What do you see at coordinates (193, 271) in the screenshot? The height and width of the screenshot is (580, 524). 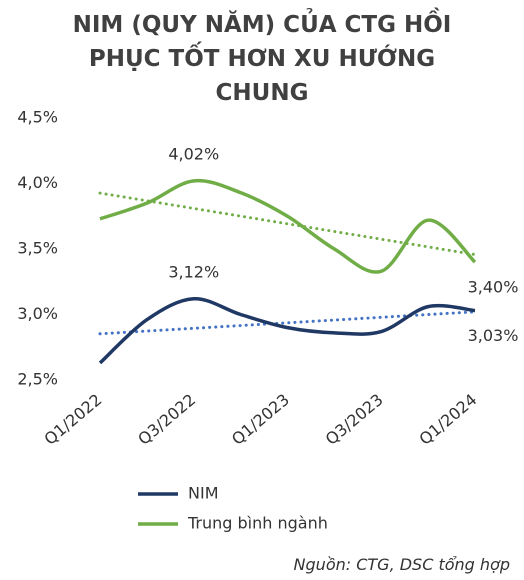 I see `data-label: 3,12%` at bounding box center [193, 271].